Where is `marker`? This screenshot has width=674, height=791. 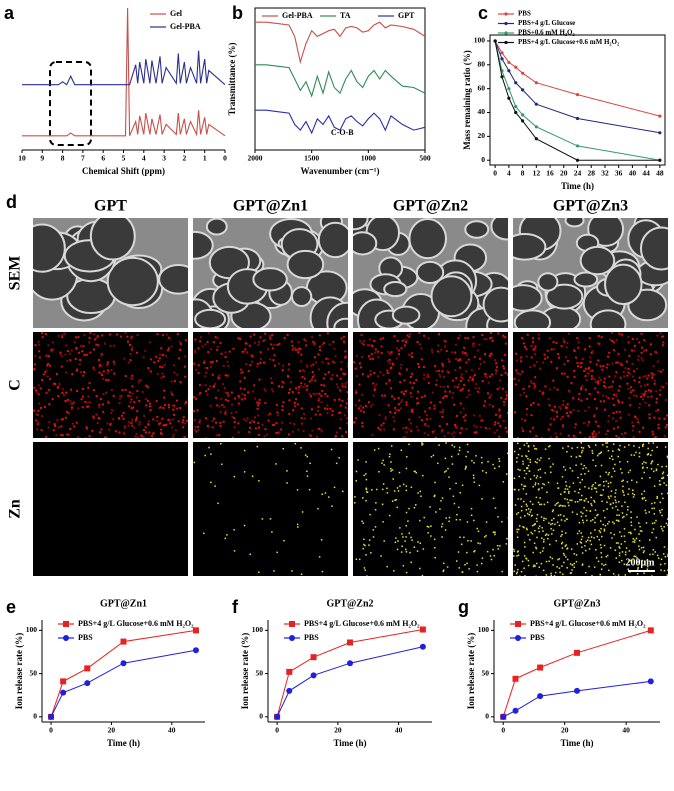
marker is located at coordinates (292, 624).